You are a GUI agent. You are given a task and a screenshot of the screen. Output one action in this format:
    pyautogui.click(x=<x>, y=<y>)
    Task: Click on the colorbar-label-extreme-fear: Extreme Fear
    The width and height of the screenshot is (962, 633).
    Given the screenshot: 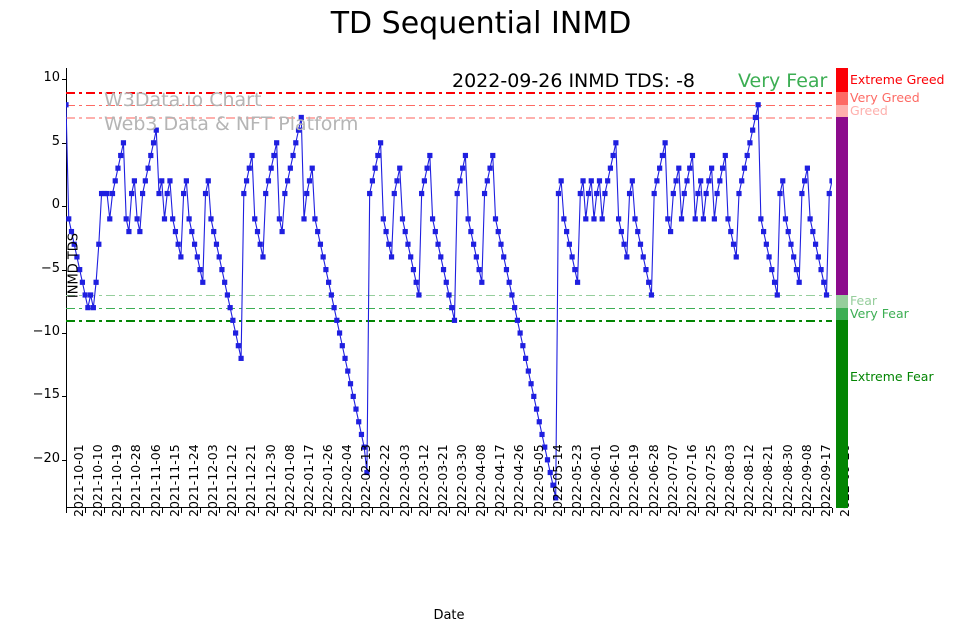 What is the action you would take?
    pyautogui.click(x=892, y=377)
    